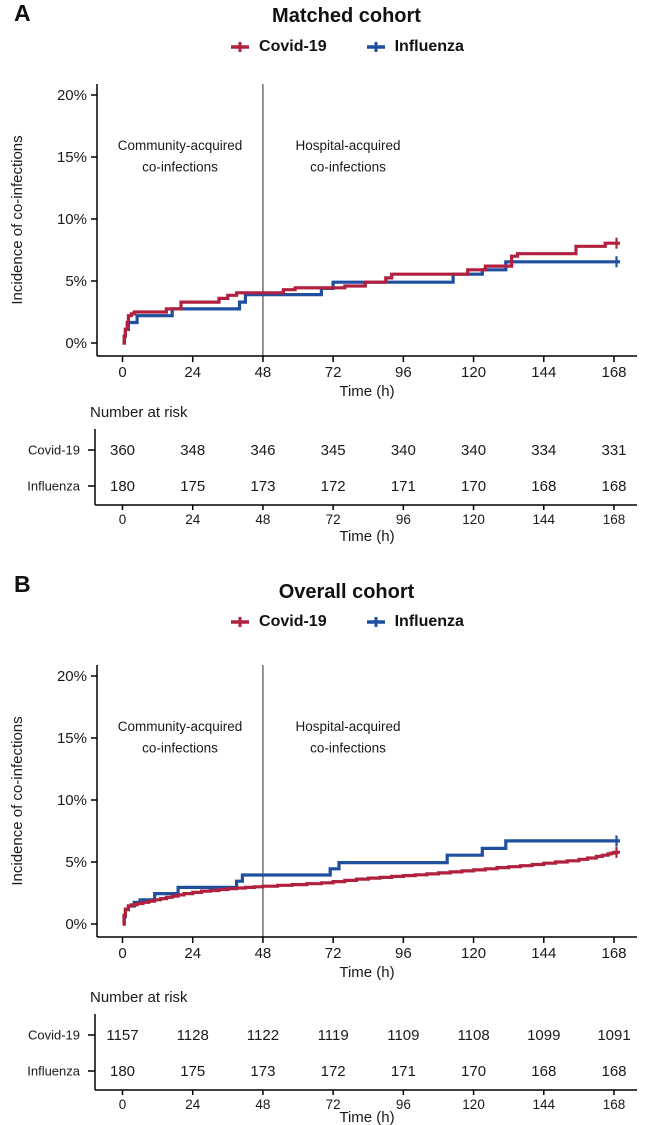 The width and height of the screenshot is (649, 1125). What do you see at coordinates (193, 1035) in the screenshot?
I see `risk-value: 1128` at bounding box center [193, 1035].